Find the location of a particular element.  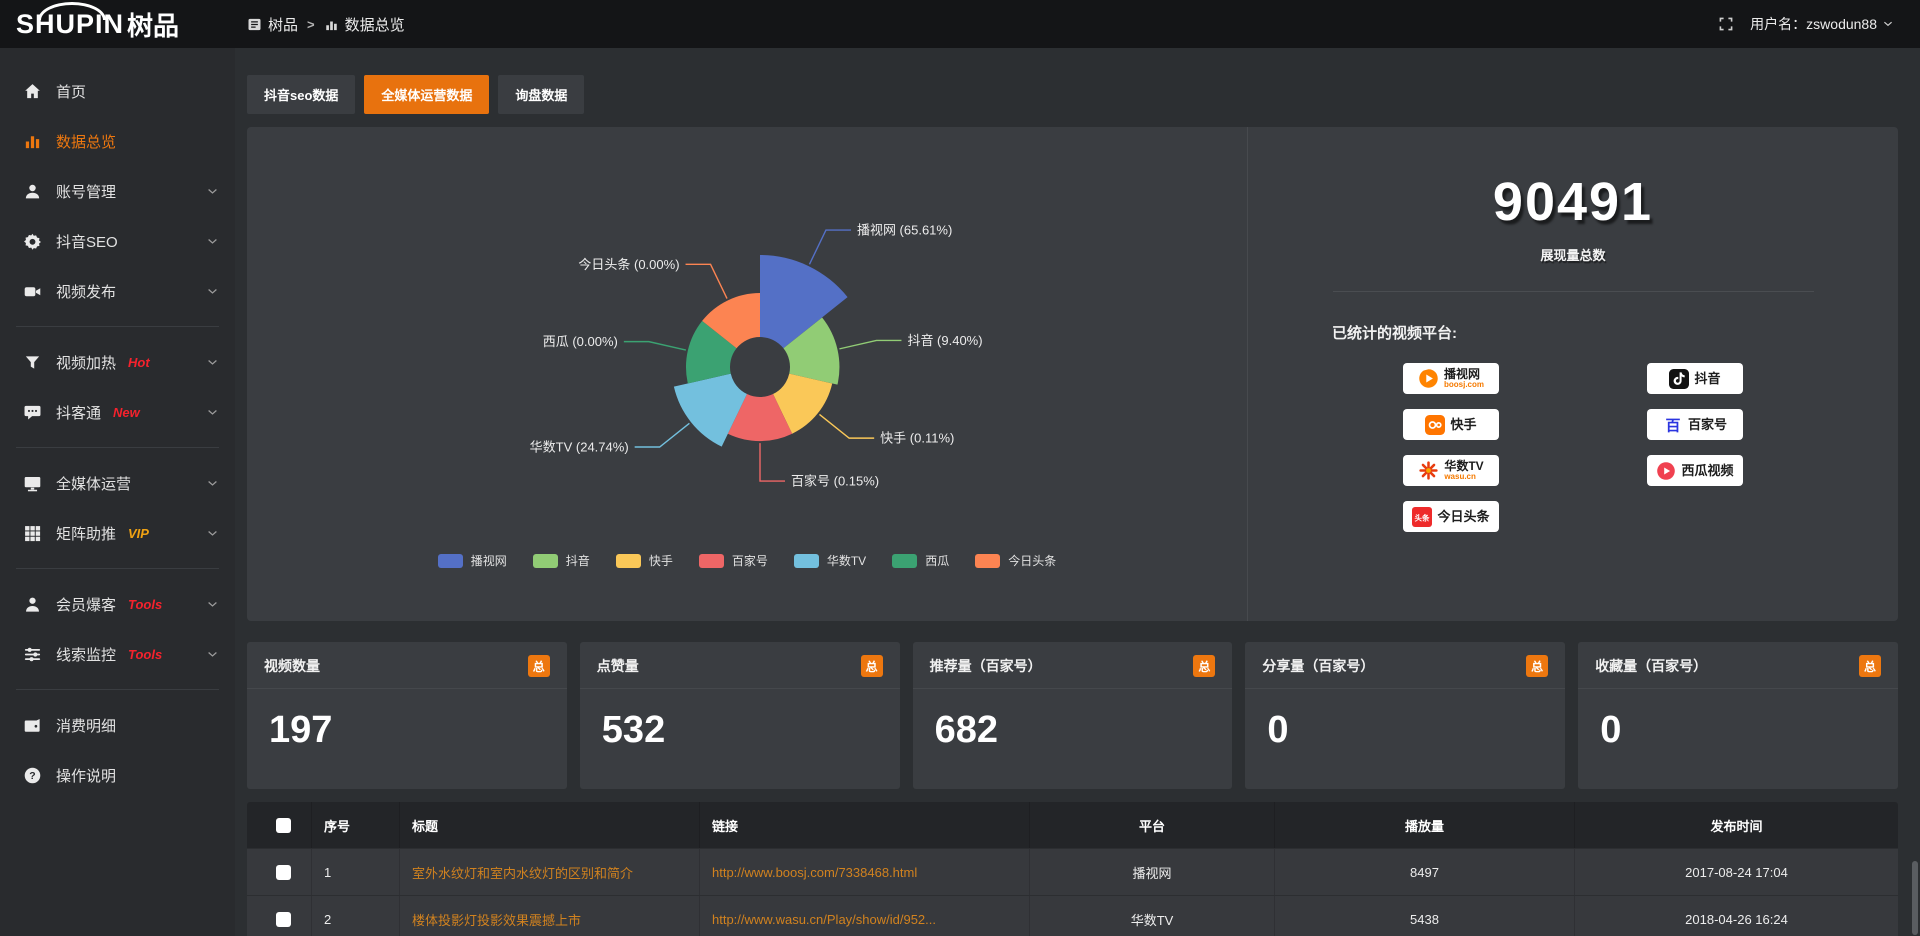

legend-item-百家号: 百家号 is located at coordinates (733, 560).